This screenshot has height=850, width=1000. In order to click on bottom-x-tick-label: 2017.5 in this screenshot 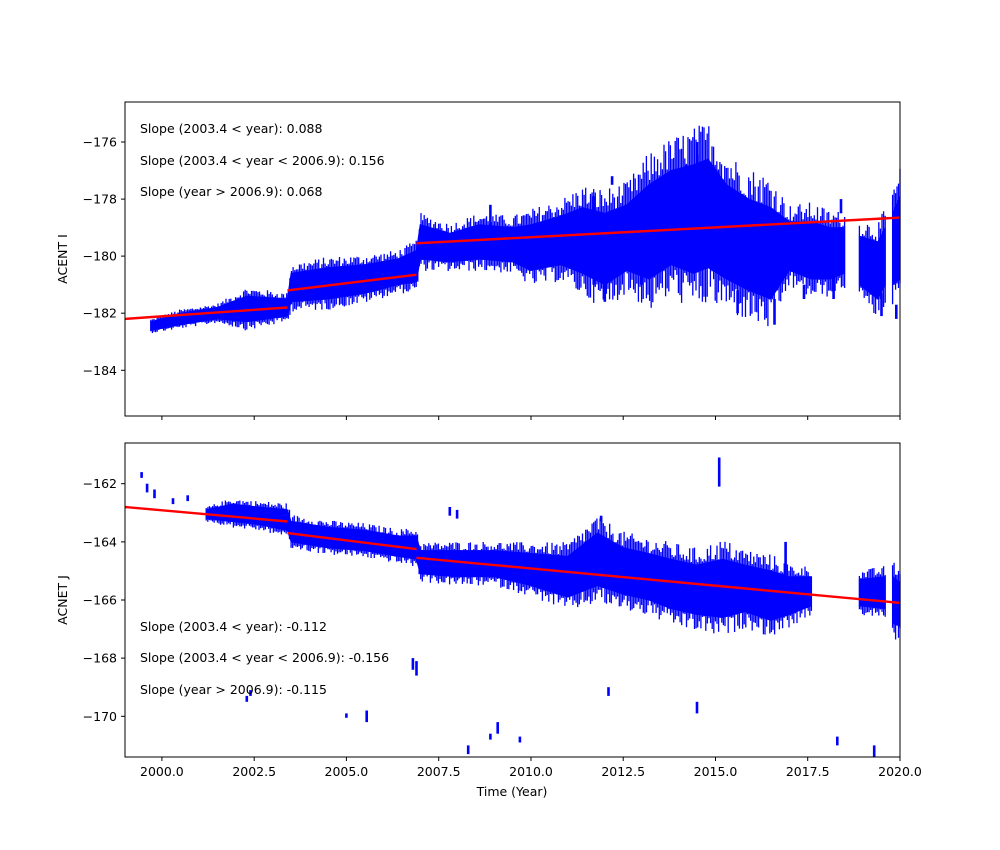, I will do `click(808, 771)`.